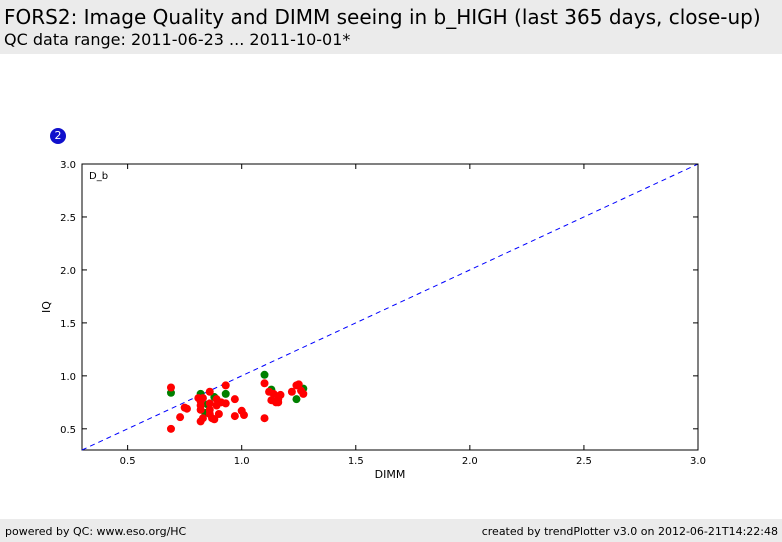  What do you see at coordinates (68, 430) in the screenshot?
I see `y-tick-label: 0.5` at bounding box center [68, 430].